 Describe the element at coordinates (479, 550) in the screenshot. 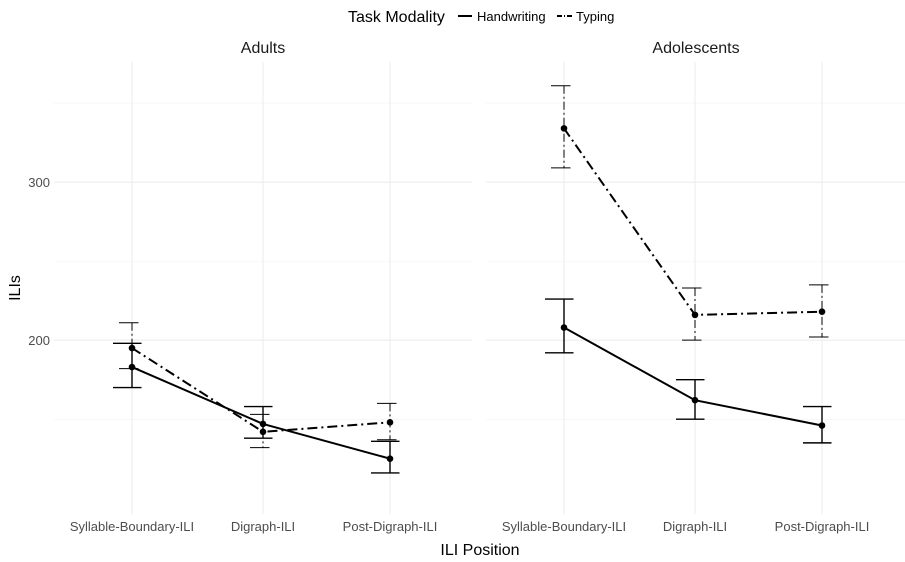

I see `x-axis-title: ILI Position` at that location.